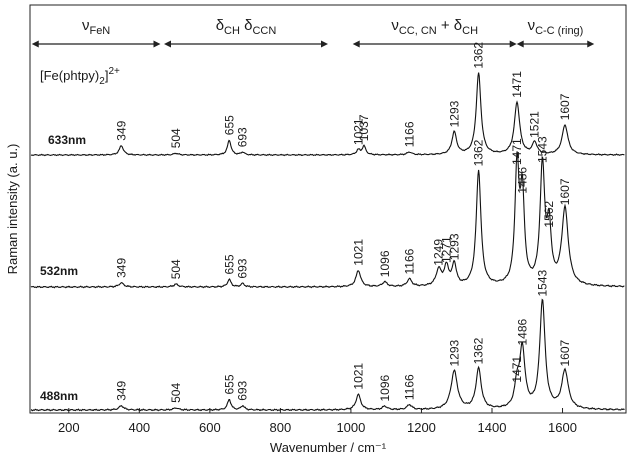 This screenshot has height=460, width=632. I want to click on region-fen: νFeN, so click(96, 32).